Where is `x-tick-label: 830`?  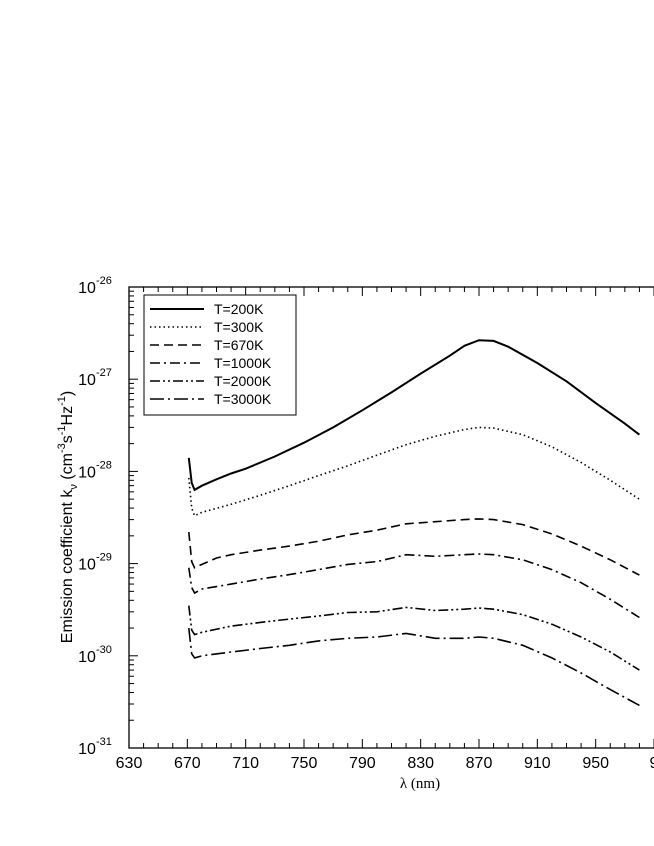
x-tick-label: 830 is located at coordinates (420, 763).